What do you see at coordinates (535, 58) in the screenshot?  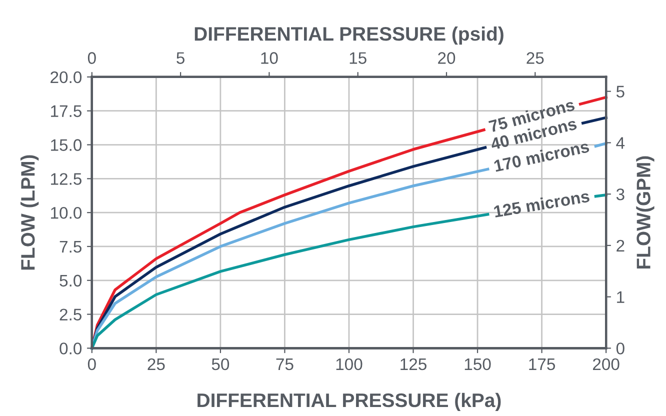 I see `x2-tick-label: 25` at bounding box center [535, 58].